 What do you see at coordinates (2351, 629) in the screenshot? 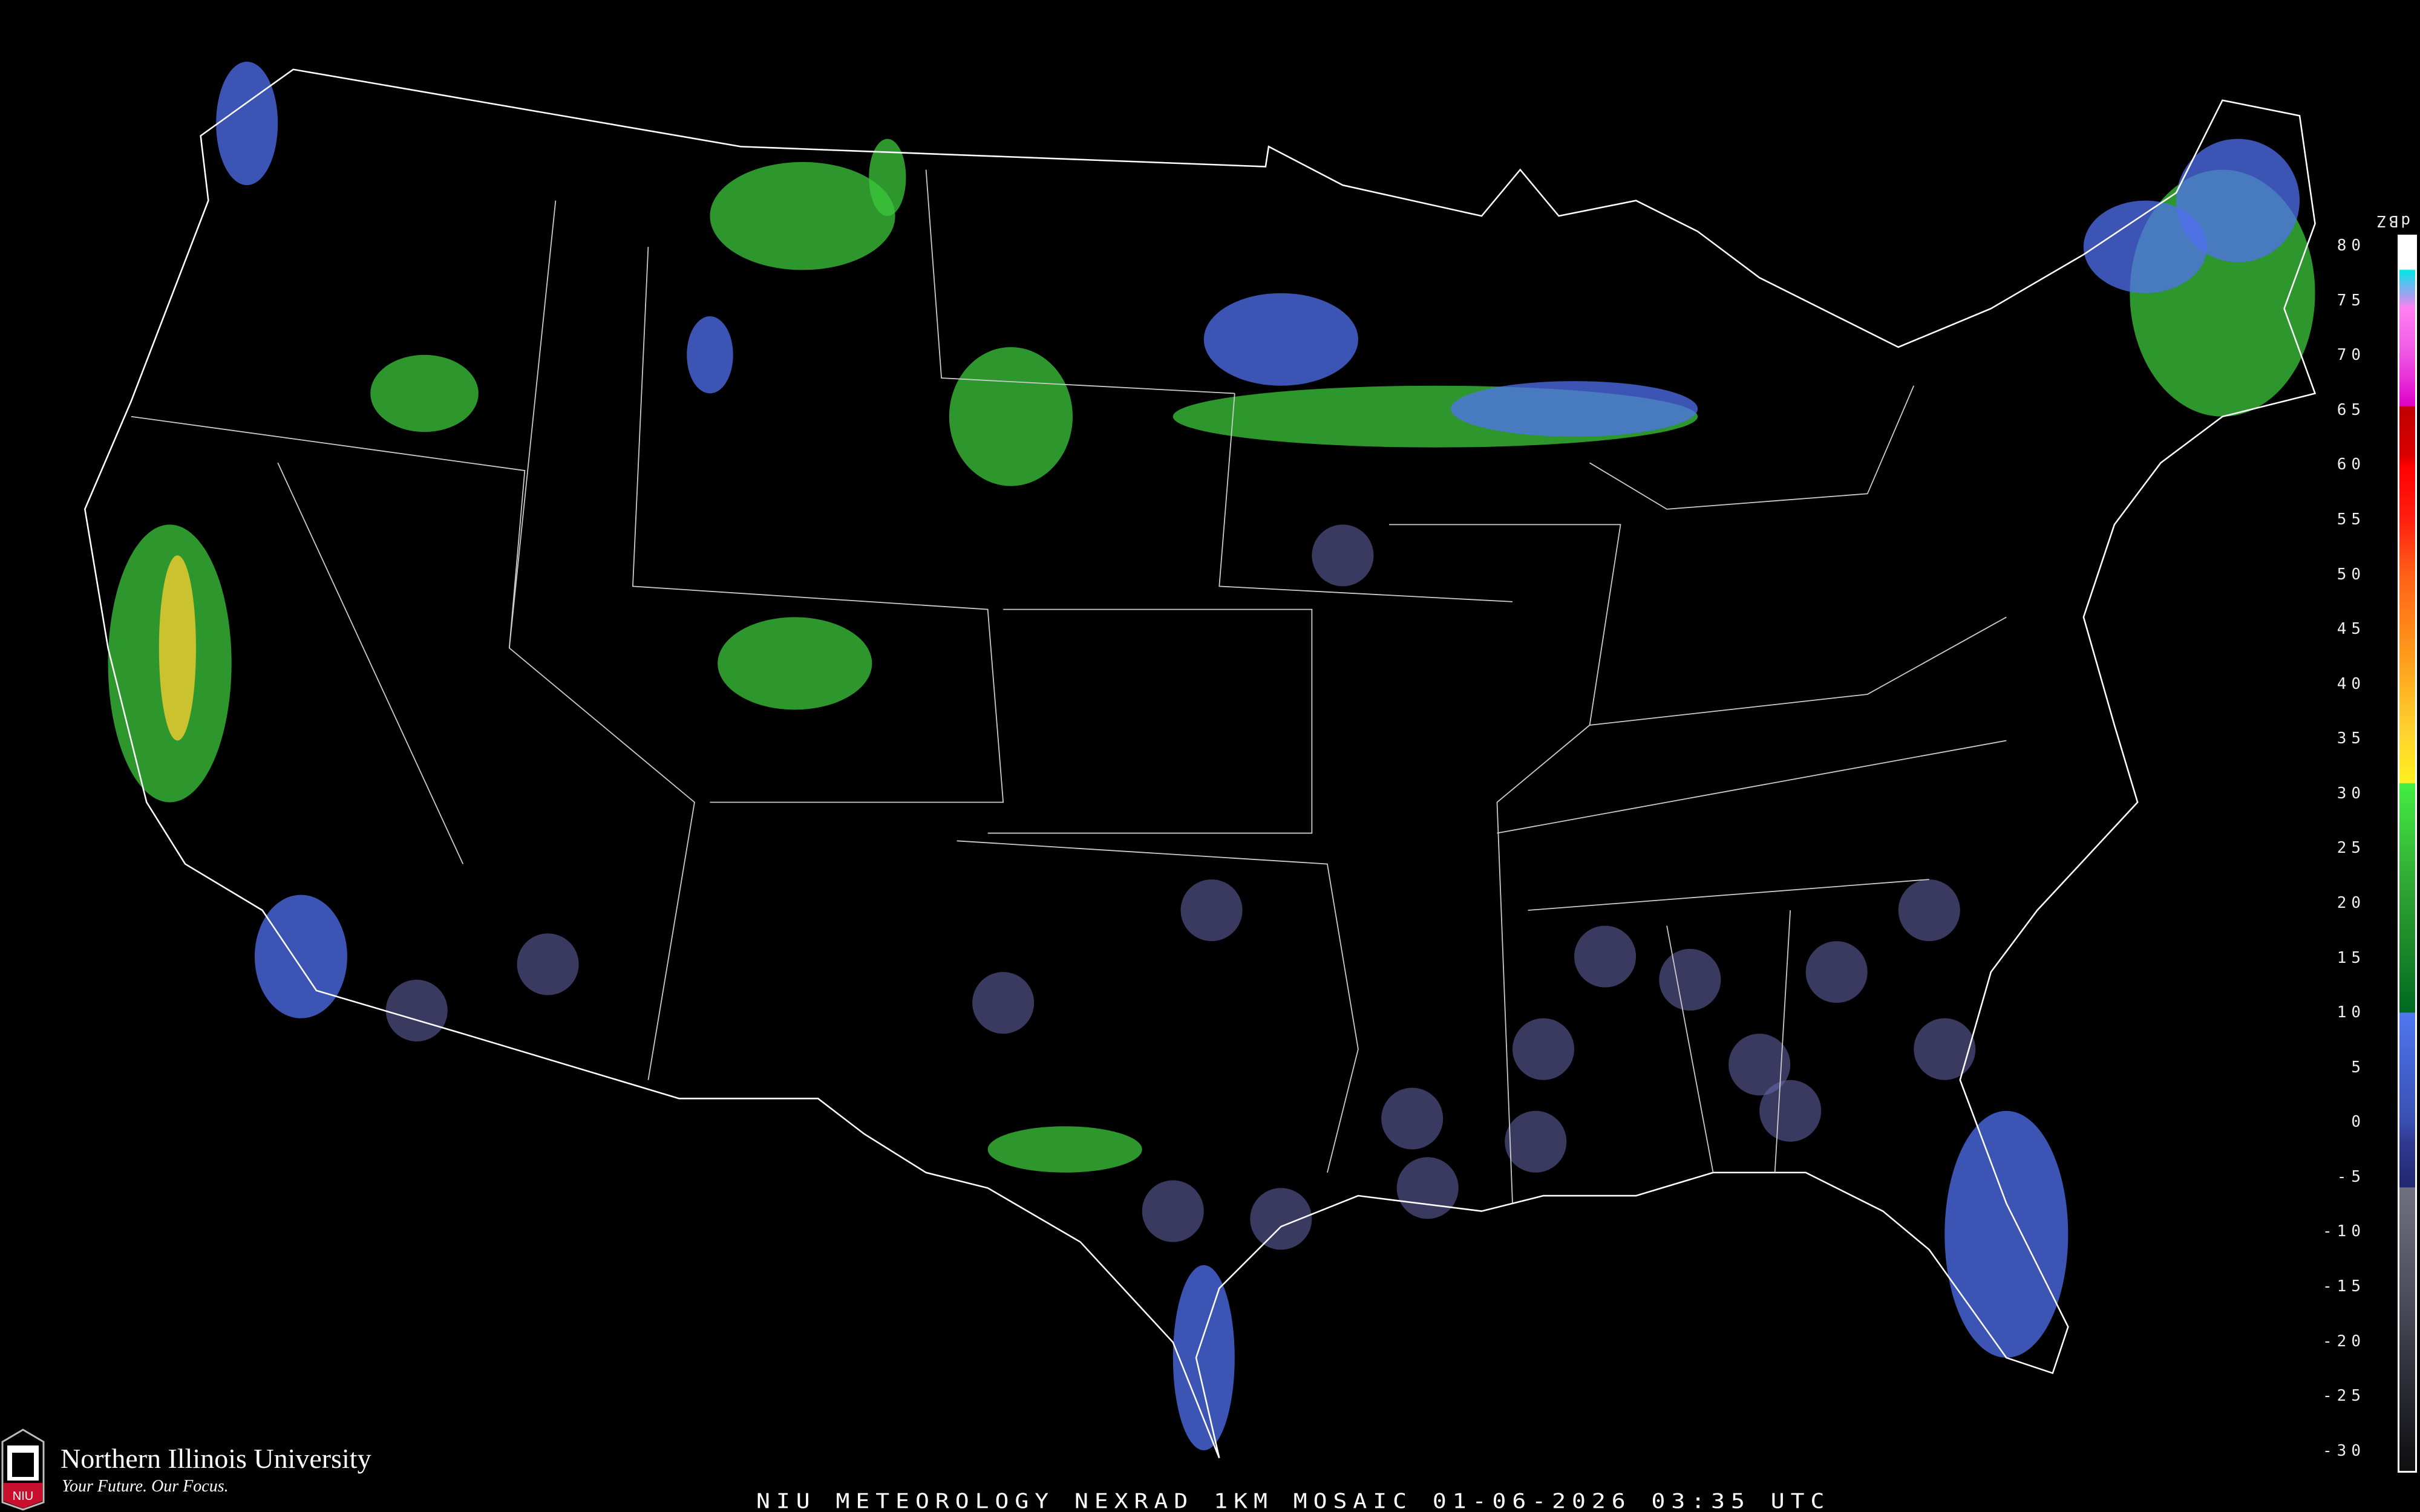
I see `colorbar-label: 45` at bounding box center [2351, 629].